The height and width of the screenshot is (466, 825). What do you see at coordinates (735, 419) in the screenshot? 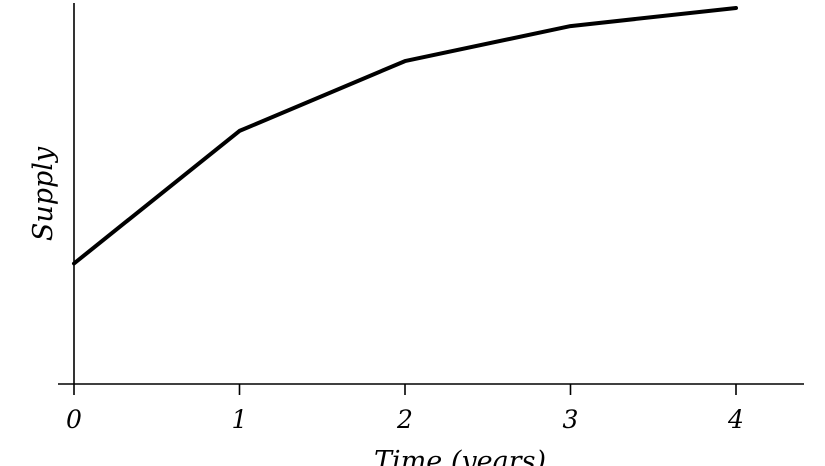
I see `x-tick-label: 4` at bounding box center [735, 419].